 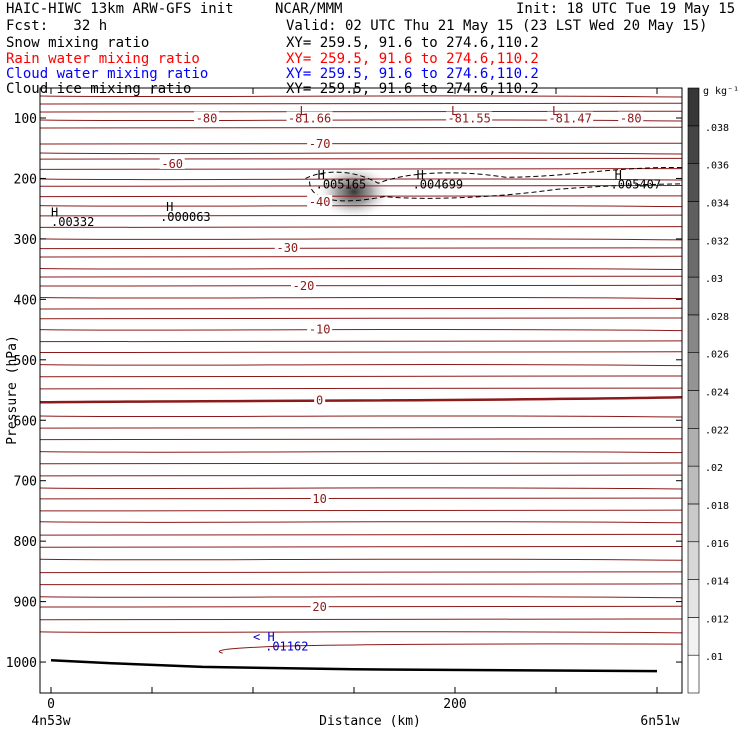 What do you see at coordinates (717, 393) in the screenshot?
I see `colorbar-tick-label: .024` at bounding box center [717, 393].